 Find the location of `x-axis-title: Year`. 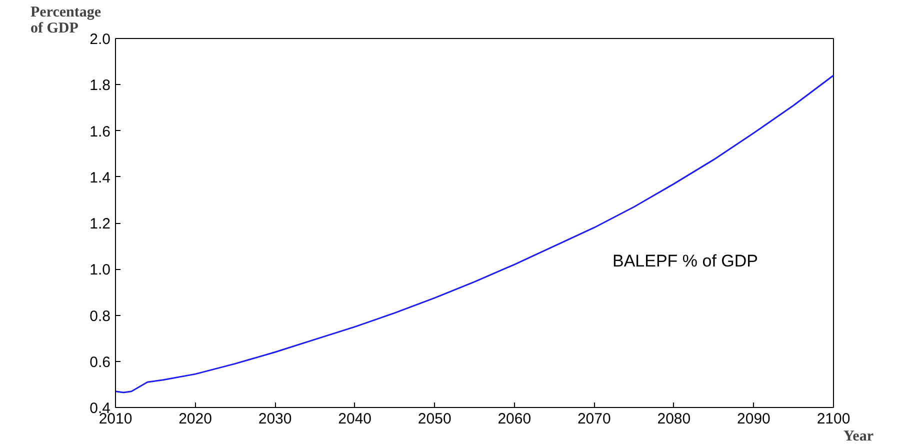

x-axis-title: Year is located at coordinates (859, 436).